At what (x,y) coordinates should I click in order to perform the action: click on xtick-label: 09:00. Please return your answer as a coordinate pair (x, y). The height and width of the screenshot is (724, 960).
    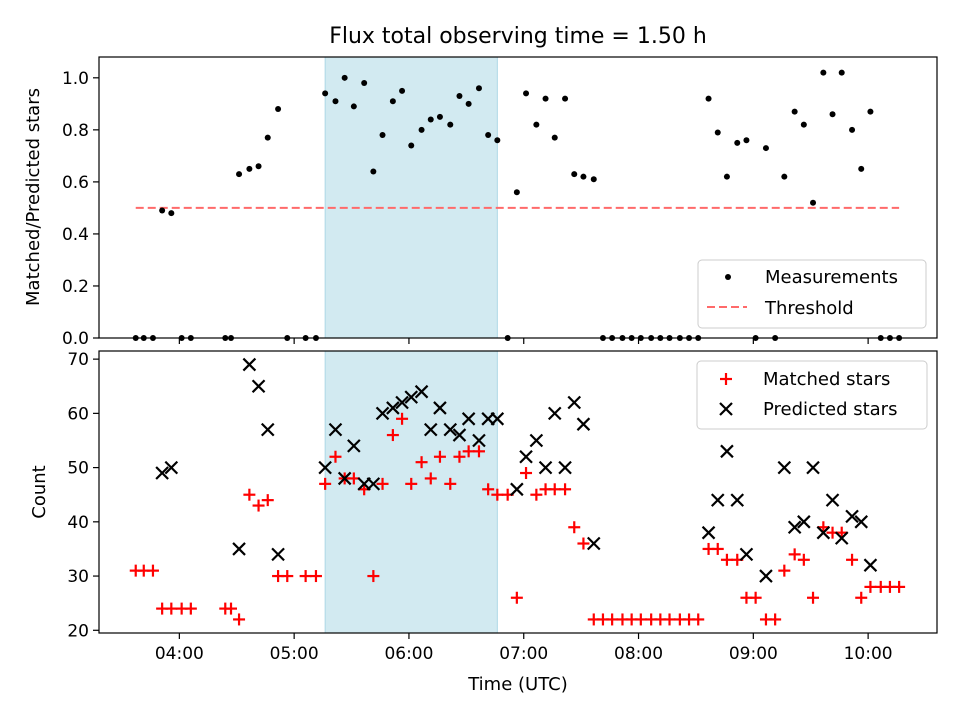
    Looking at the image, I should click on (753, 654).